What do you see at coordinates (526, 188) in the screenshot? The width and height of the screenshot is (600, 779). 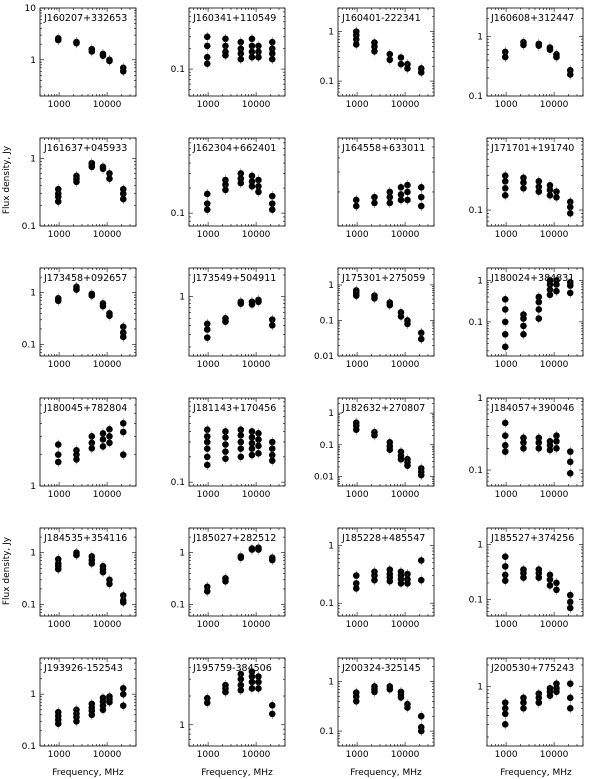 I see `panel-8: 1000 10000 0.1 J171701+191740` at bounding box center [526, 188].